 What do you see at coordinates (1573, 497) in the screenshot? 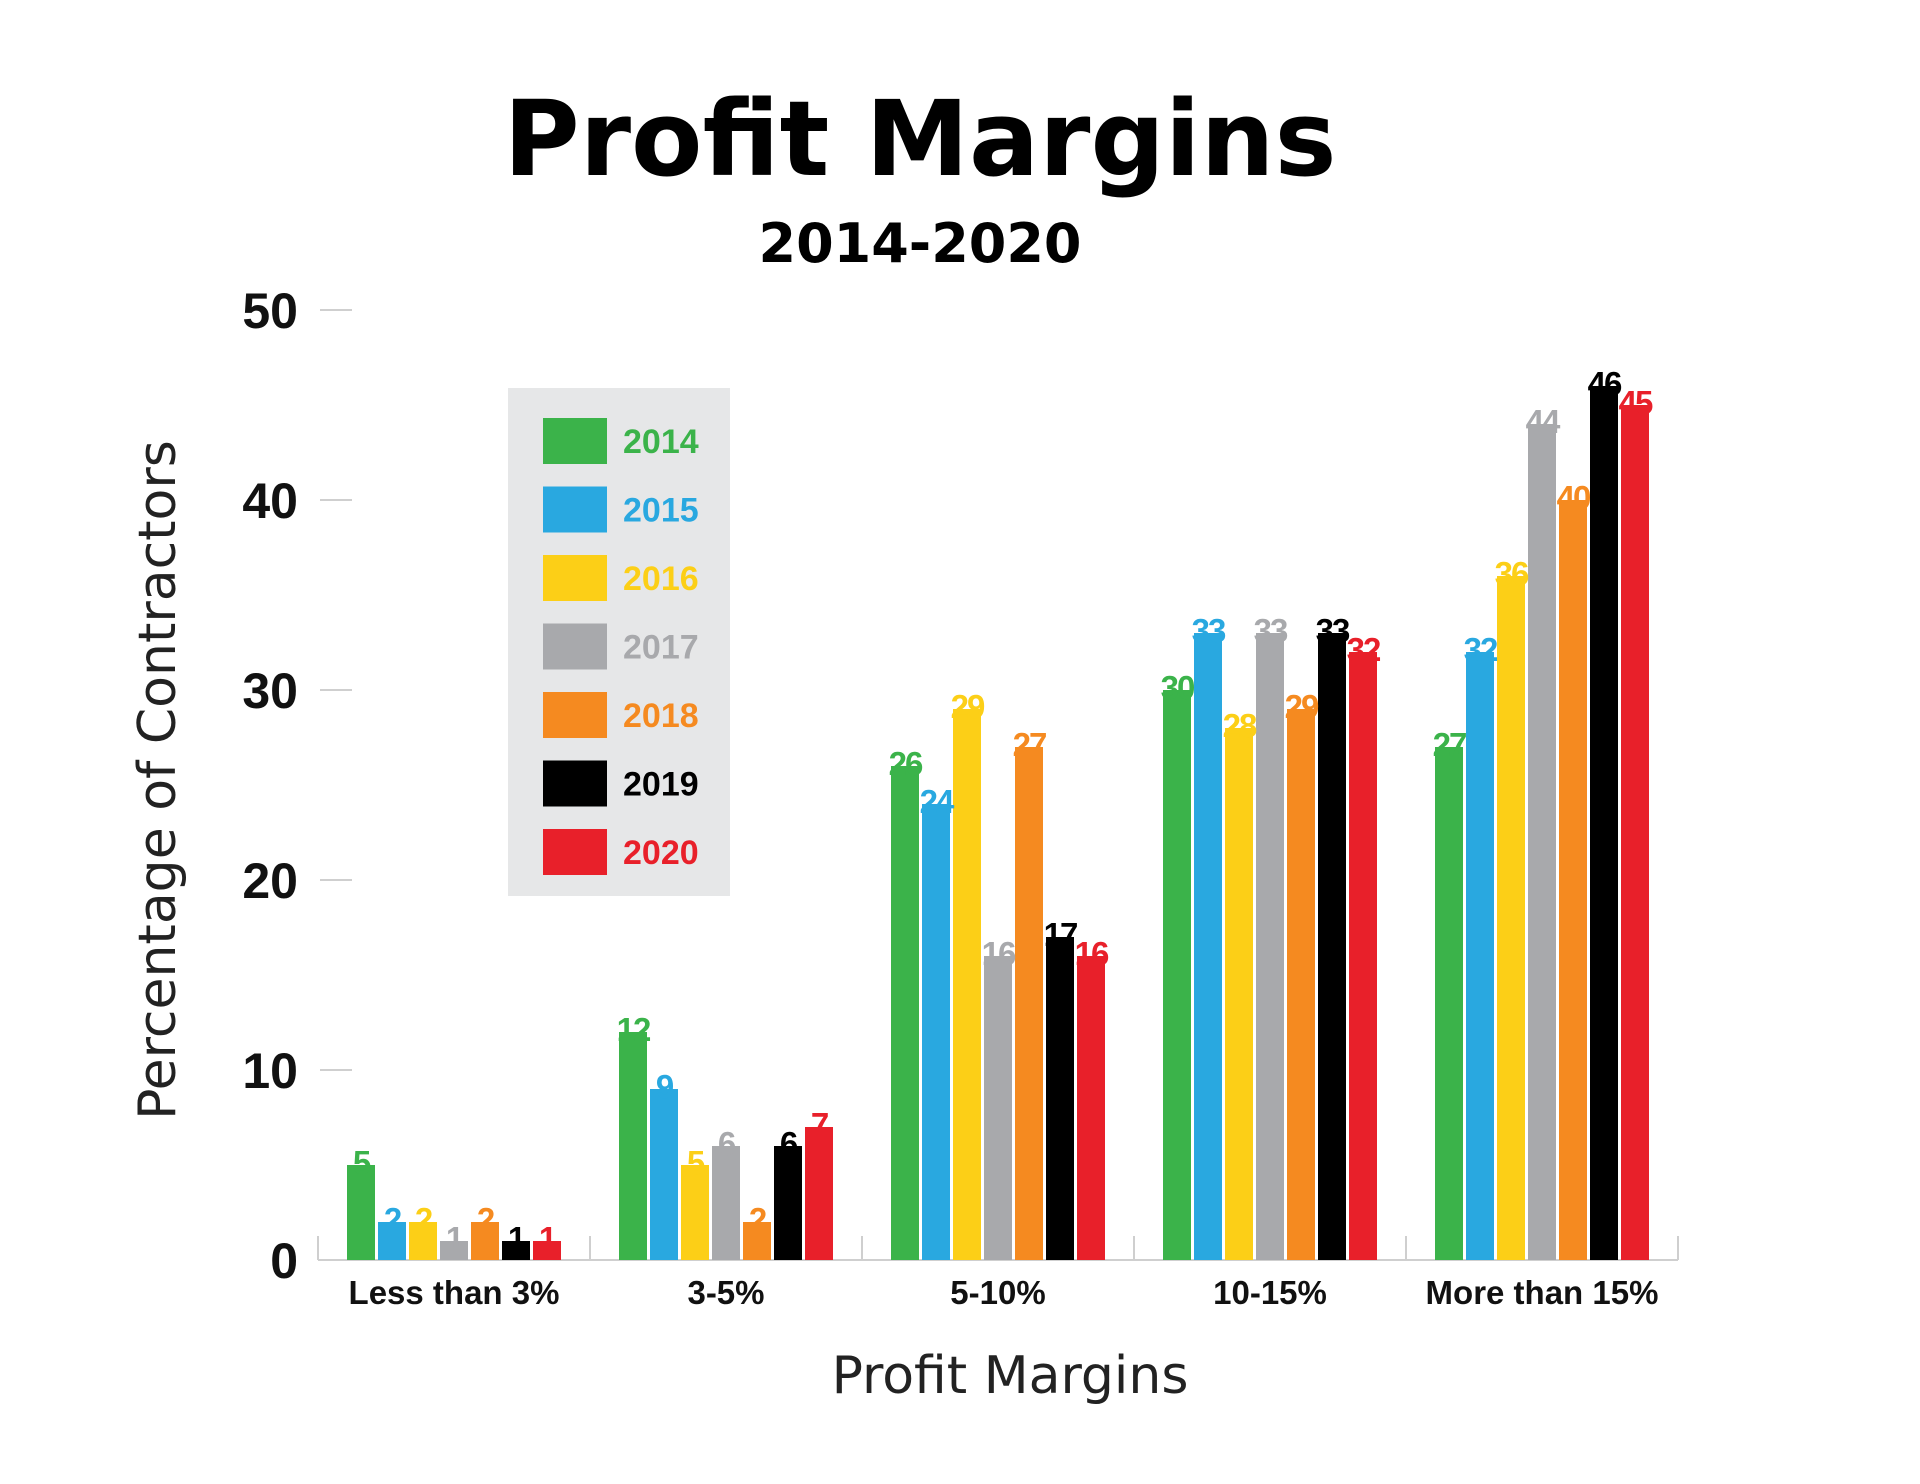
I see `bar-value-label: 40` at bounding box center [1573, 497].